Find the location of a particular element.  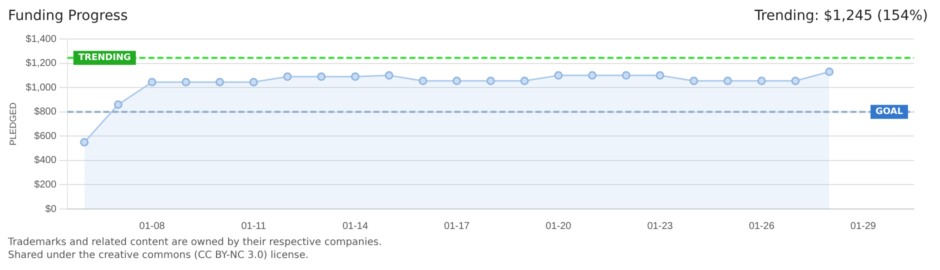

y-axis-title: PLEDGED is located at coordinates (13, 124).